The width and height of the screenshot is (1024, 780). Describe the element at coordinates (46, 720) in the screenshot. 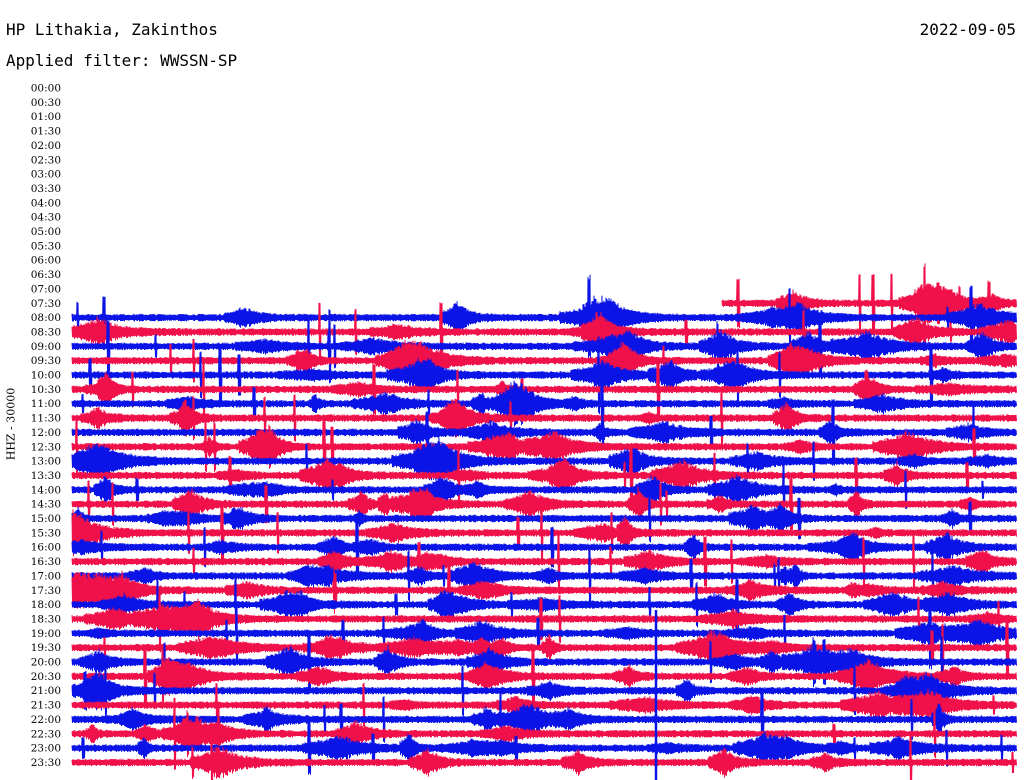

I see `tick-label: 22:00` at that location.